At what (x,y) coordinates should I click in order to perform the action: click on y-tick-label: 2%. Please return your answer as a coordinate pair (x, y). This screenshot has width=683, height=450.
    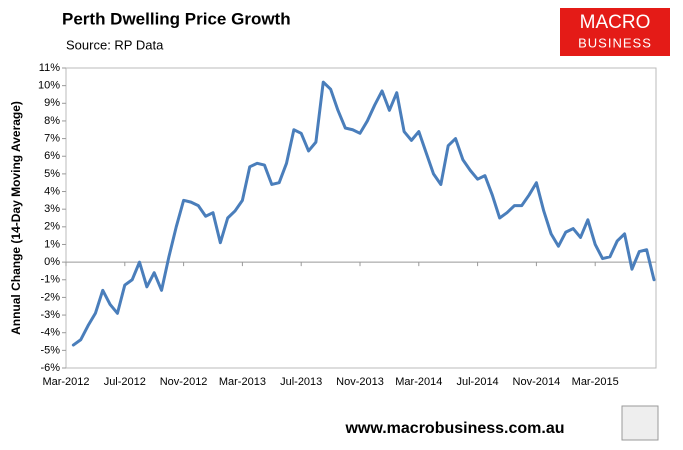
    Looking at the image, I should click on (52, 227).